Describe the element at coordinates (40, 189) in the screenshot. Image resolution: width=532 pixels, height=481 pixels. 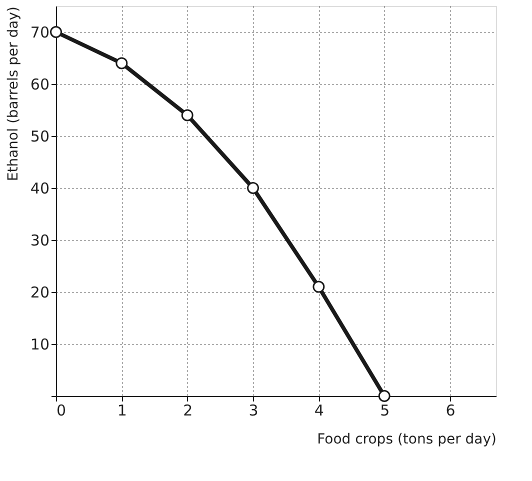
I see `y-tick-label: 40` at that location.